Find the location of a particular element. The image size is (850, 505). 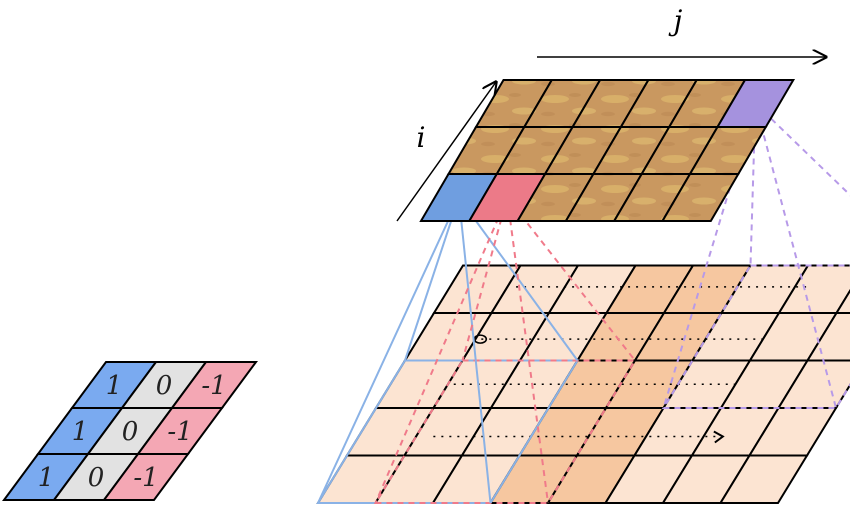

kernel: 1 0 -1 1 0 -1 1 0 -1 is located at coordinates (130, 431).